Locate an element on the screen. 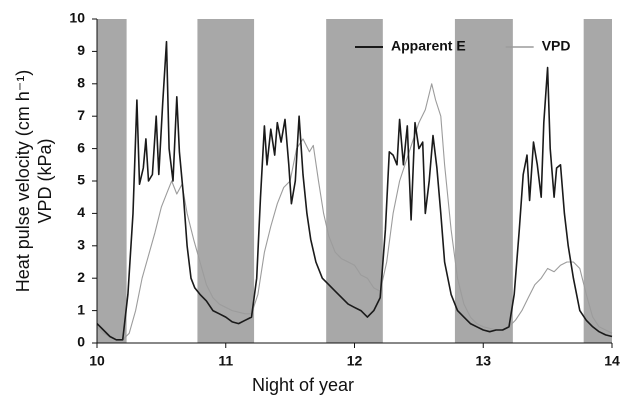 This screenshot has width=623, height=404. y-tick-label: 3 is located at coordinates (81, 245).